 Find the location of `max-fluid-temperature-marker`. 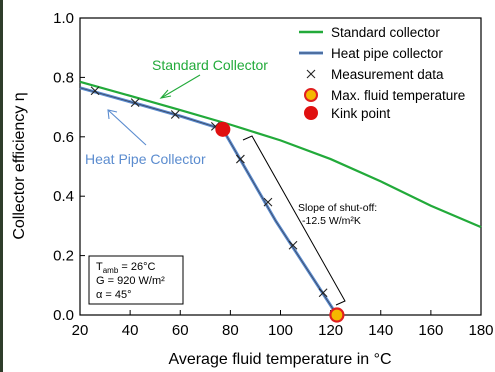

max-fluid-temperature-marker is located at coordinates (337, 315).